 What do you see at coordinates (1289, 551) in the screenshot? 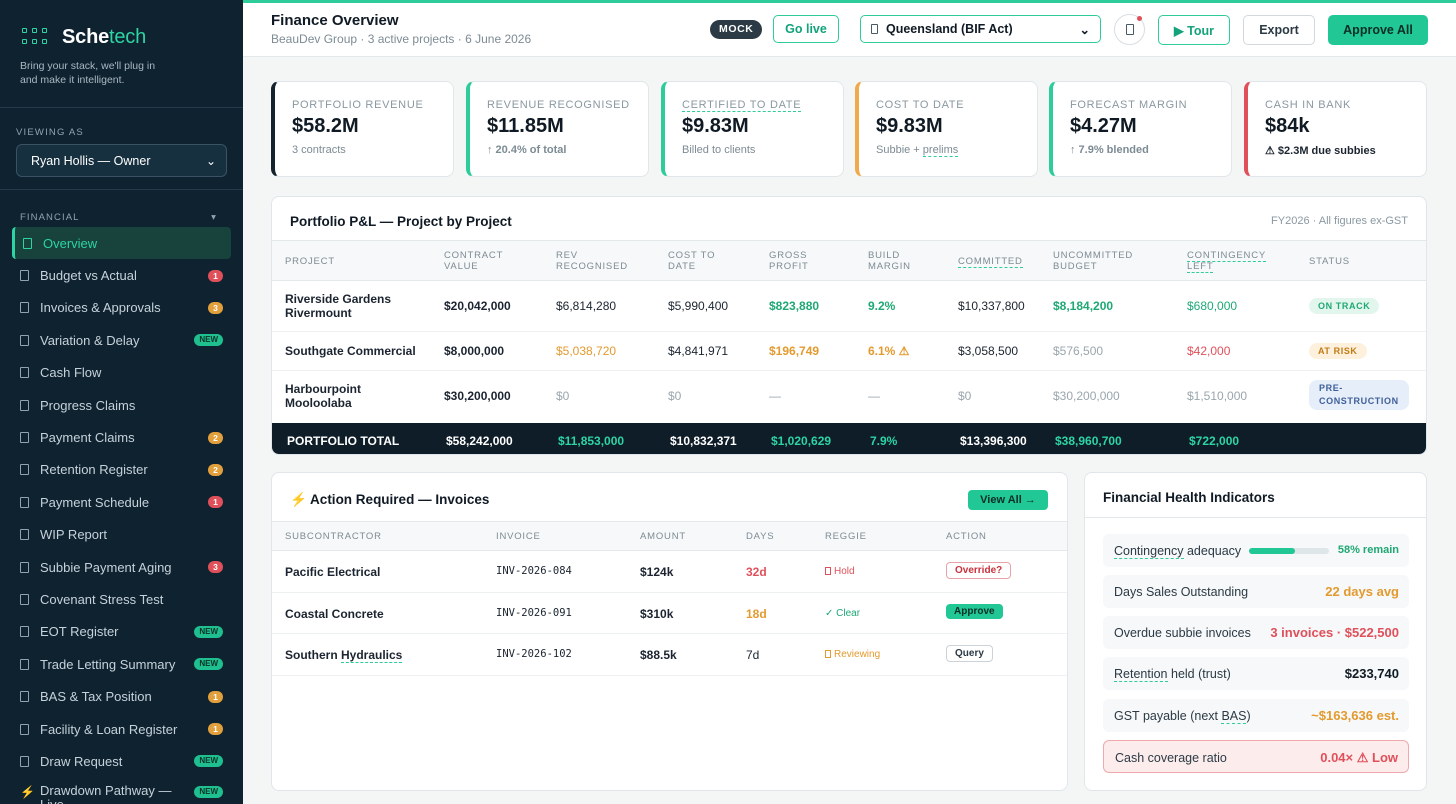
I see `contingency-progress` at bounding box center [1289, 551].